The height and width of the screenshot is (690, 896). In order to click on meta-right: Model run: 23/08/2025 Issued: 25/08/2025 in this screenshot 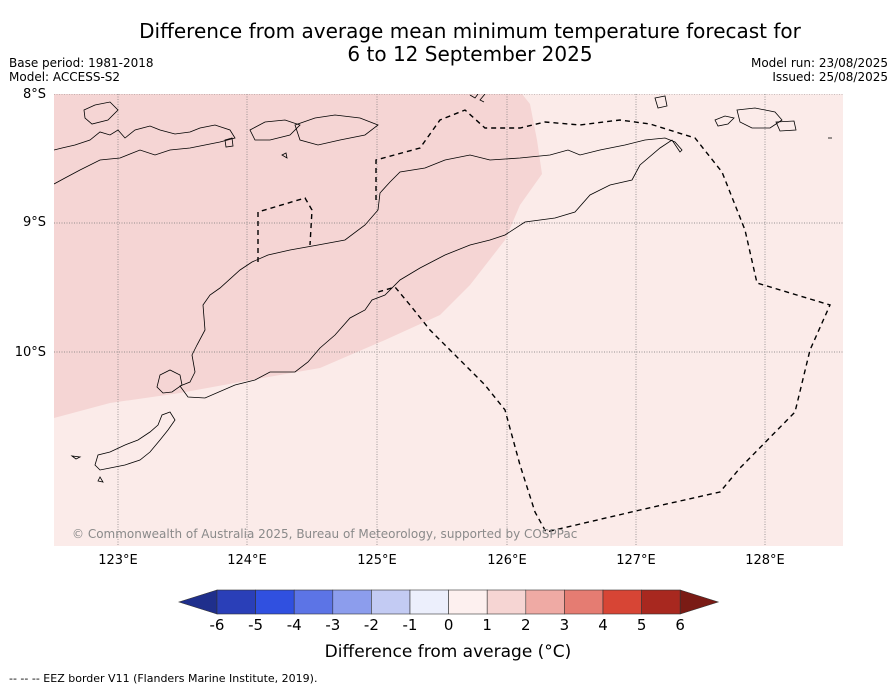, I will do `click(819, 70)`.